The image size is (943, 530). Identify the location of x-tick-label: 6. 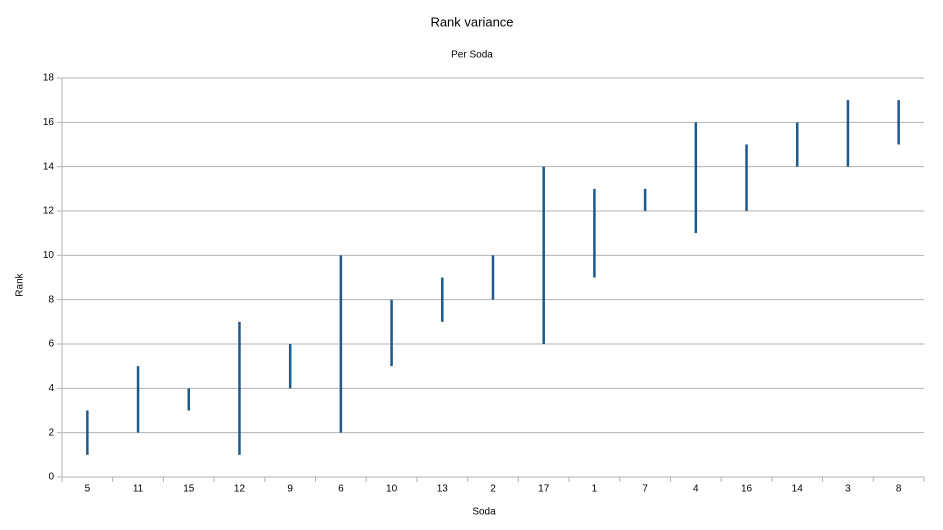
(341, 489).